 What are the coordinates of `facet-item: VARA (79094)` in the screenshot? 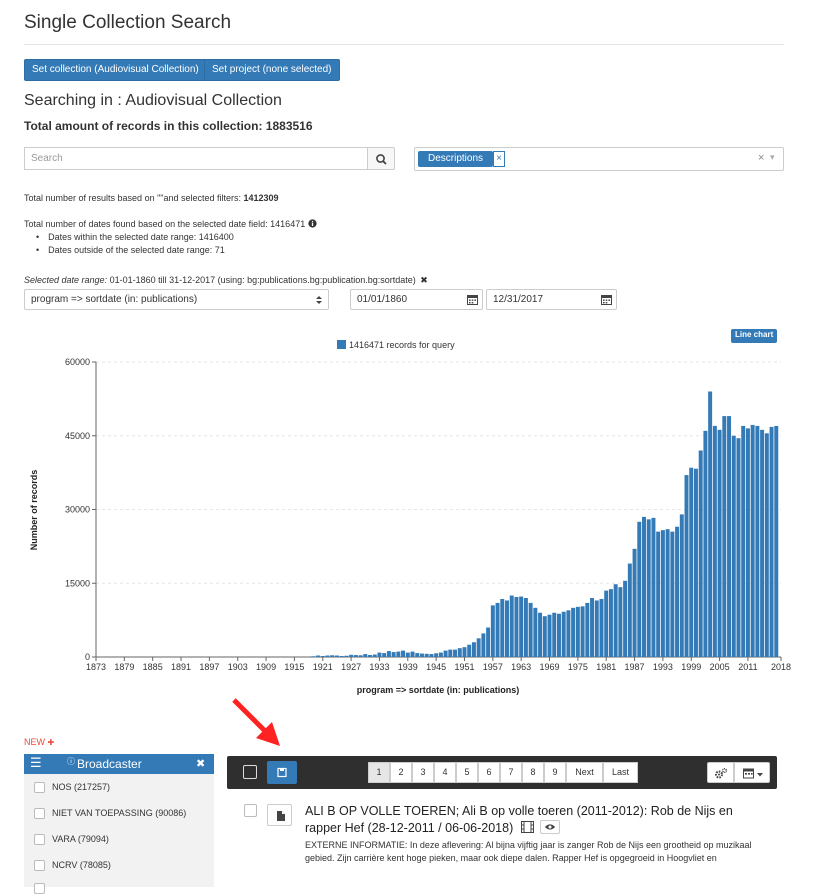 It's located at (71, 840).